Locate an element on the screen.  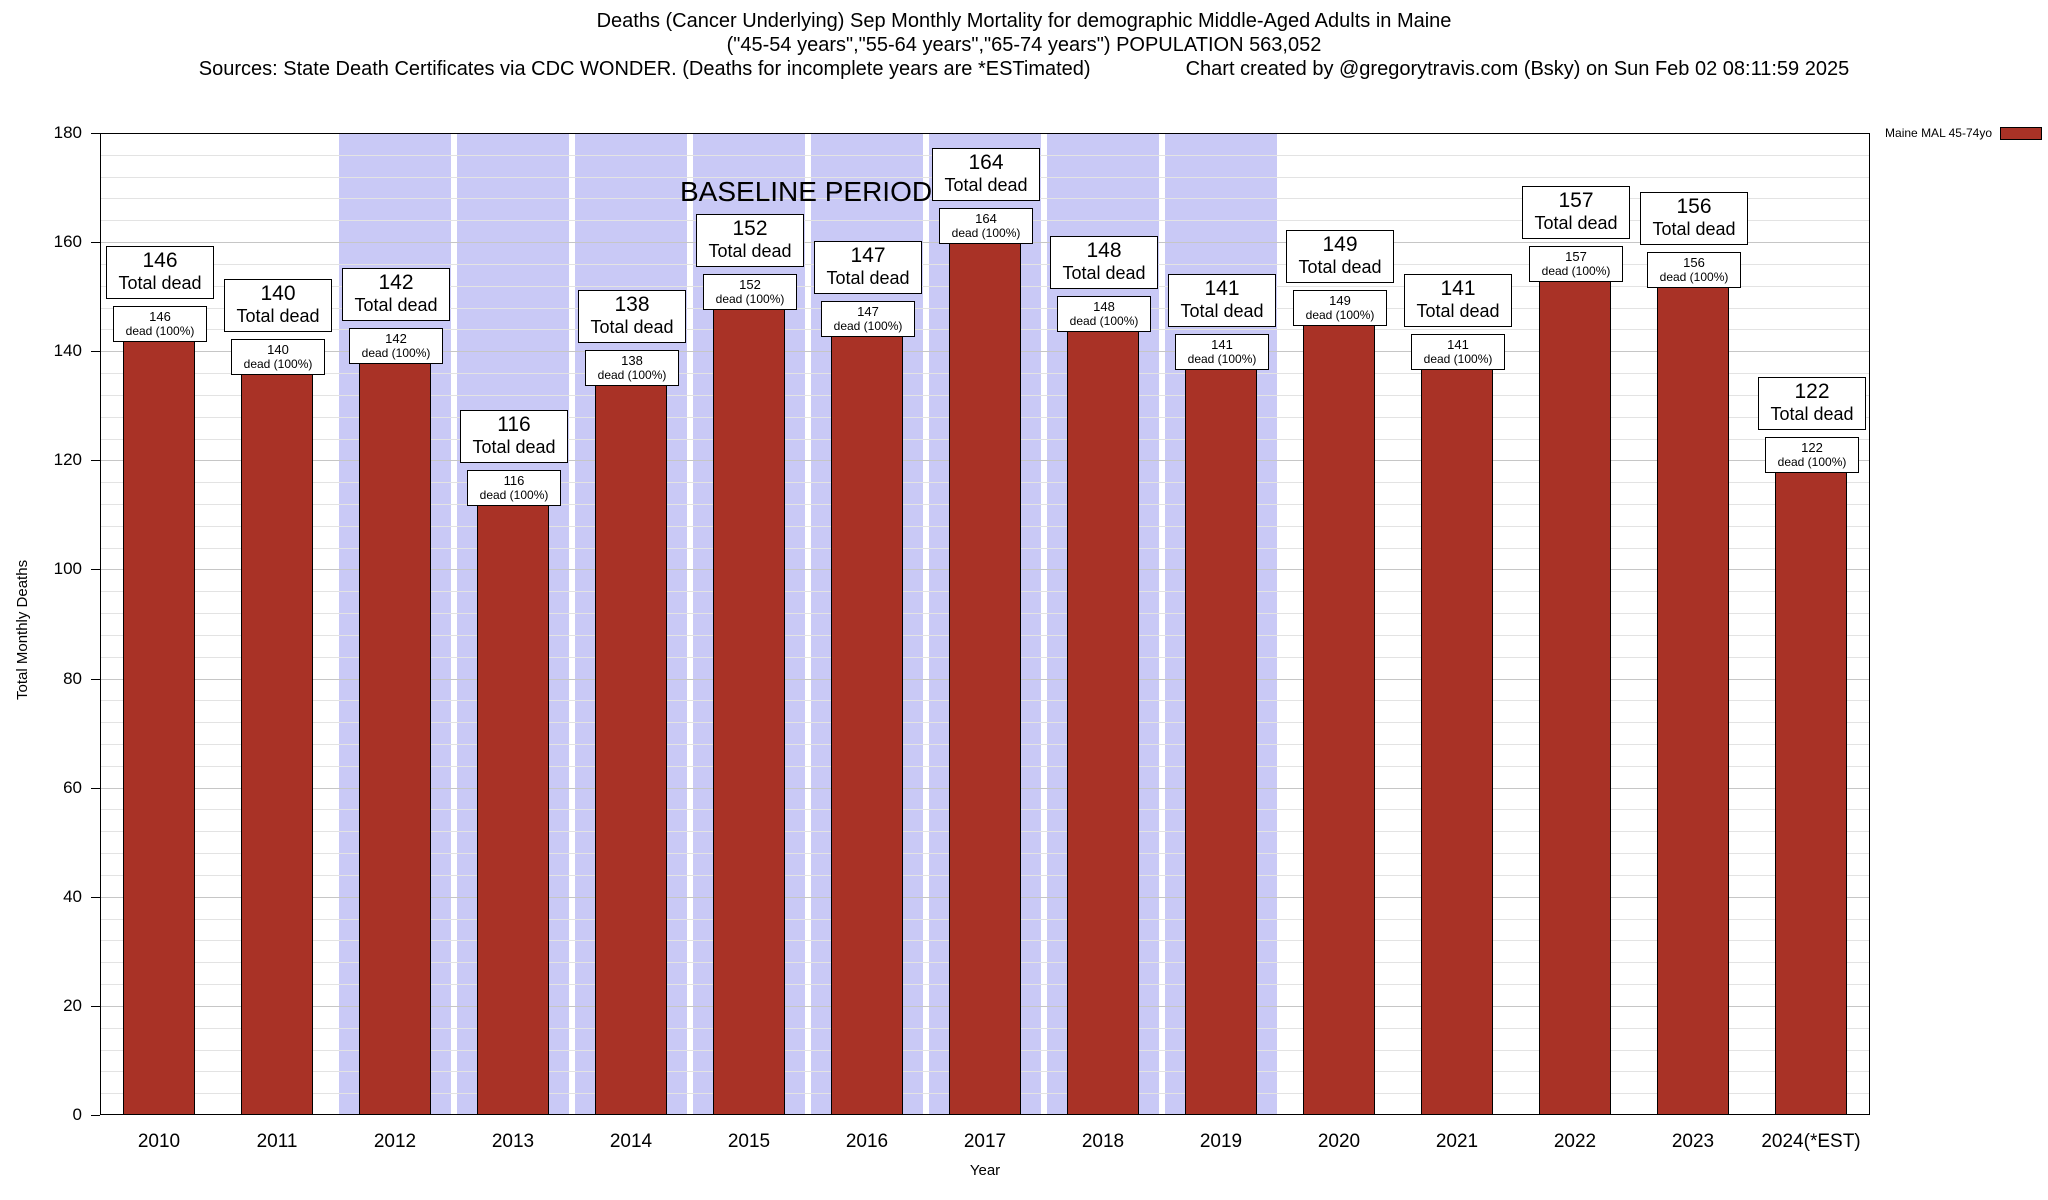
bar-value-label-2014: 138 dead (100%) is located at coordinates (632, 368).